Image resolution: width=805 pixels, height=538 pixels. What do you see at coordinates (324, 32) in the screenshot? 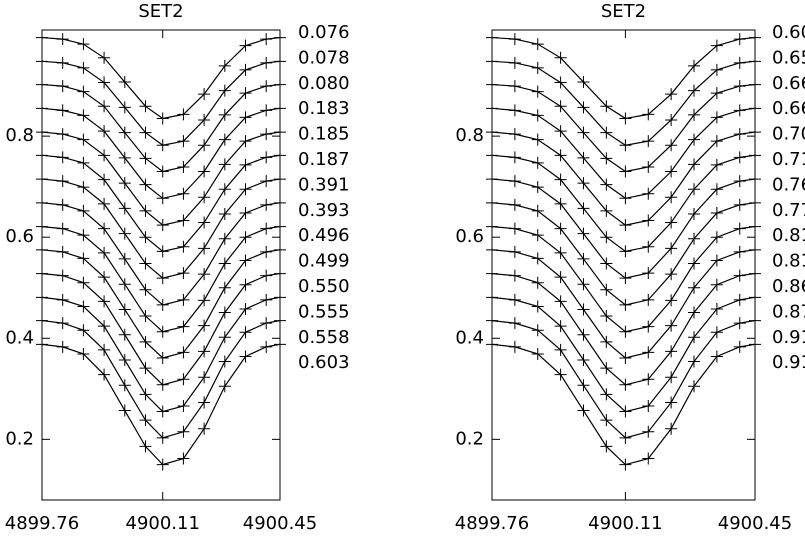
I see `series-label: 0.076` at bounding box center [324, 32].